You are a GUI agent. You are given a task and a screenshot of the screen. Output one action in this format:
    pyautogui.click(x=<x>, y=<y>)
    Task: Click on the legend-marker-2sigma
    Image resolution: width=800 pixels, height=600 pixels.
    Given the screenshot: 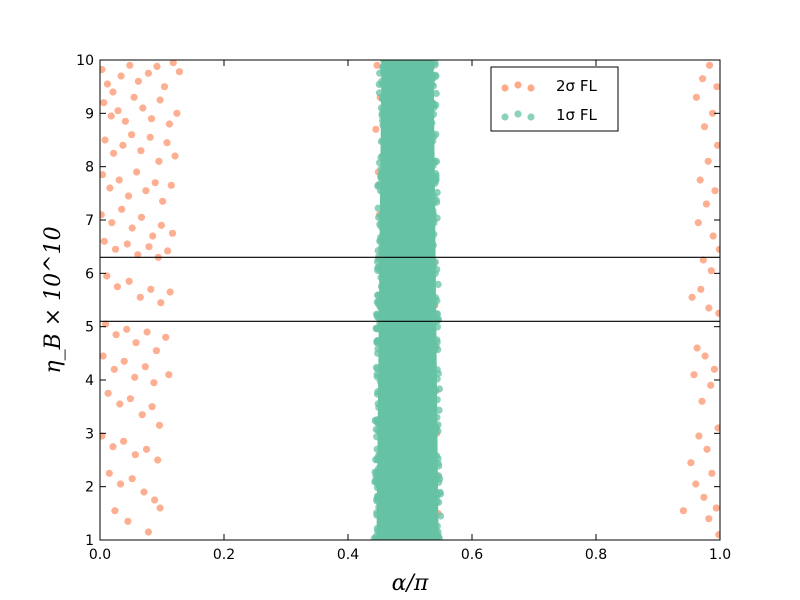 What is the action you would take?
    pyautogui.click(x=518, y=86)
    